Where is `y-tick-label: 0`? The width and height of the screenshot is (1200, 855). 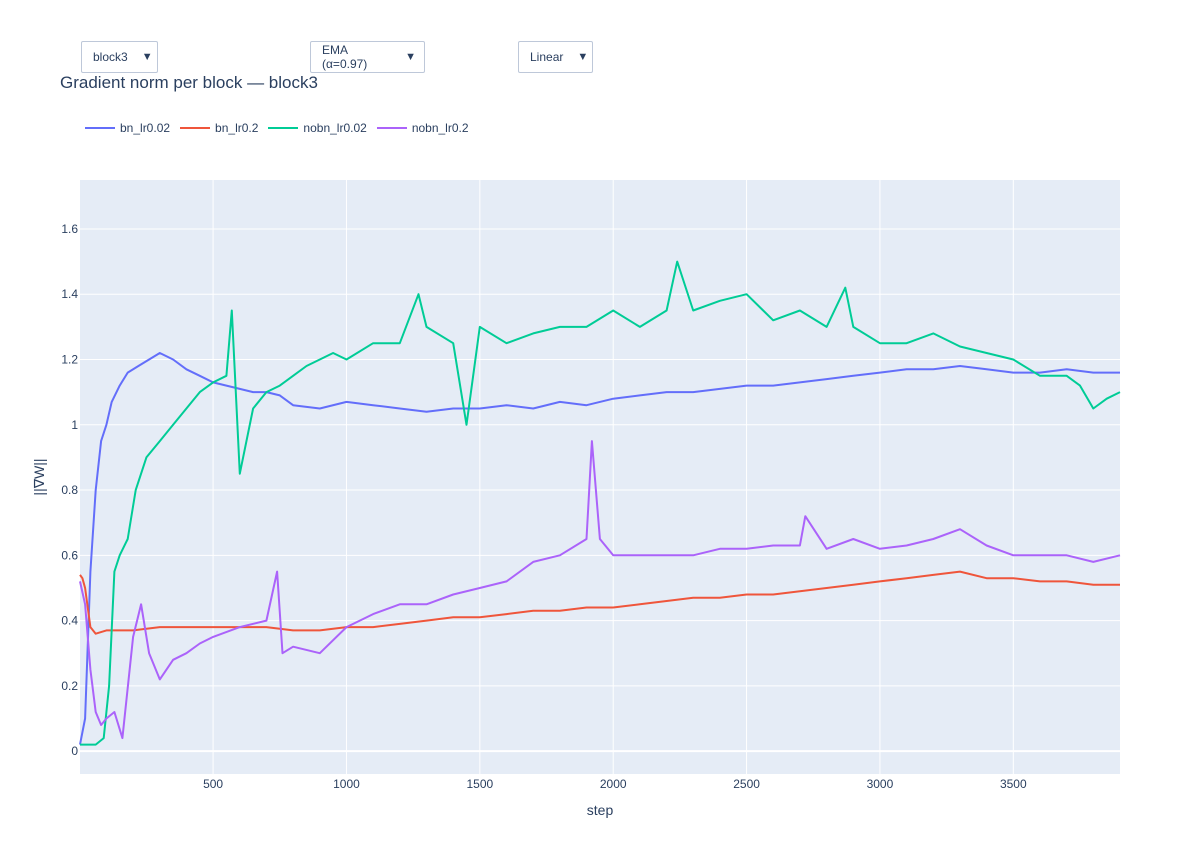 y-tick-label: 0 is located at coordinates (74, 751).